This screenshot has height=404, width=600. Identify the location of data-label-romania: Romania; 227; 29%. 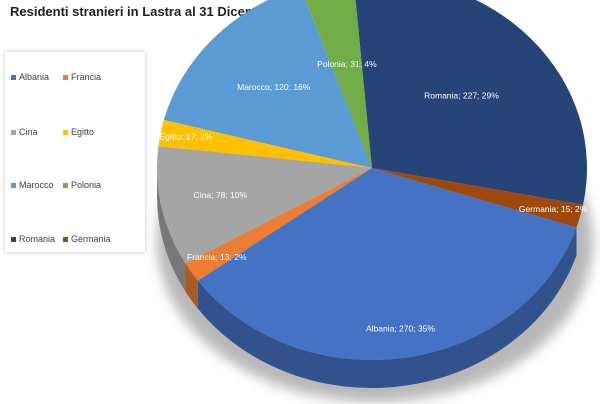
(461, 95).